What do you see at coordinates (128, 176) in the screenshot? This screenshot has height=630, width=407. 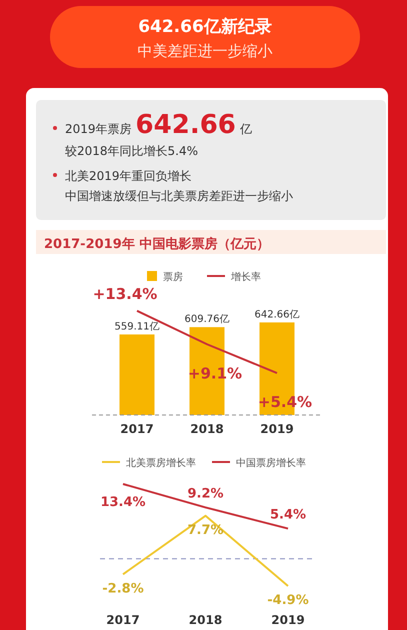 I see `text: 北美2019年重回负增长` at bounding box center [128, 176].